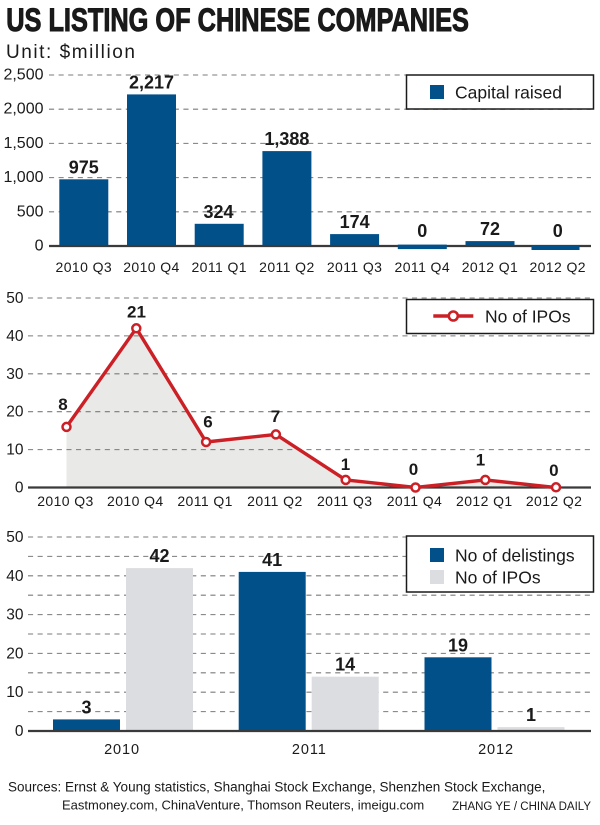  I want to click on svg-text: ZHANG YE / CHINA DAILY, so click(521, 807).